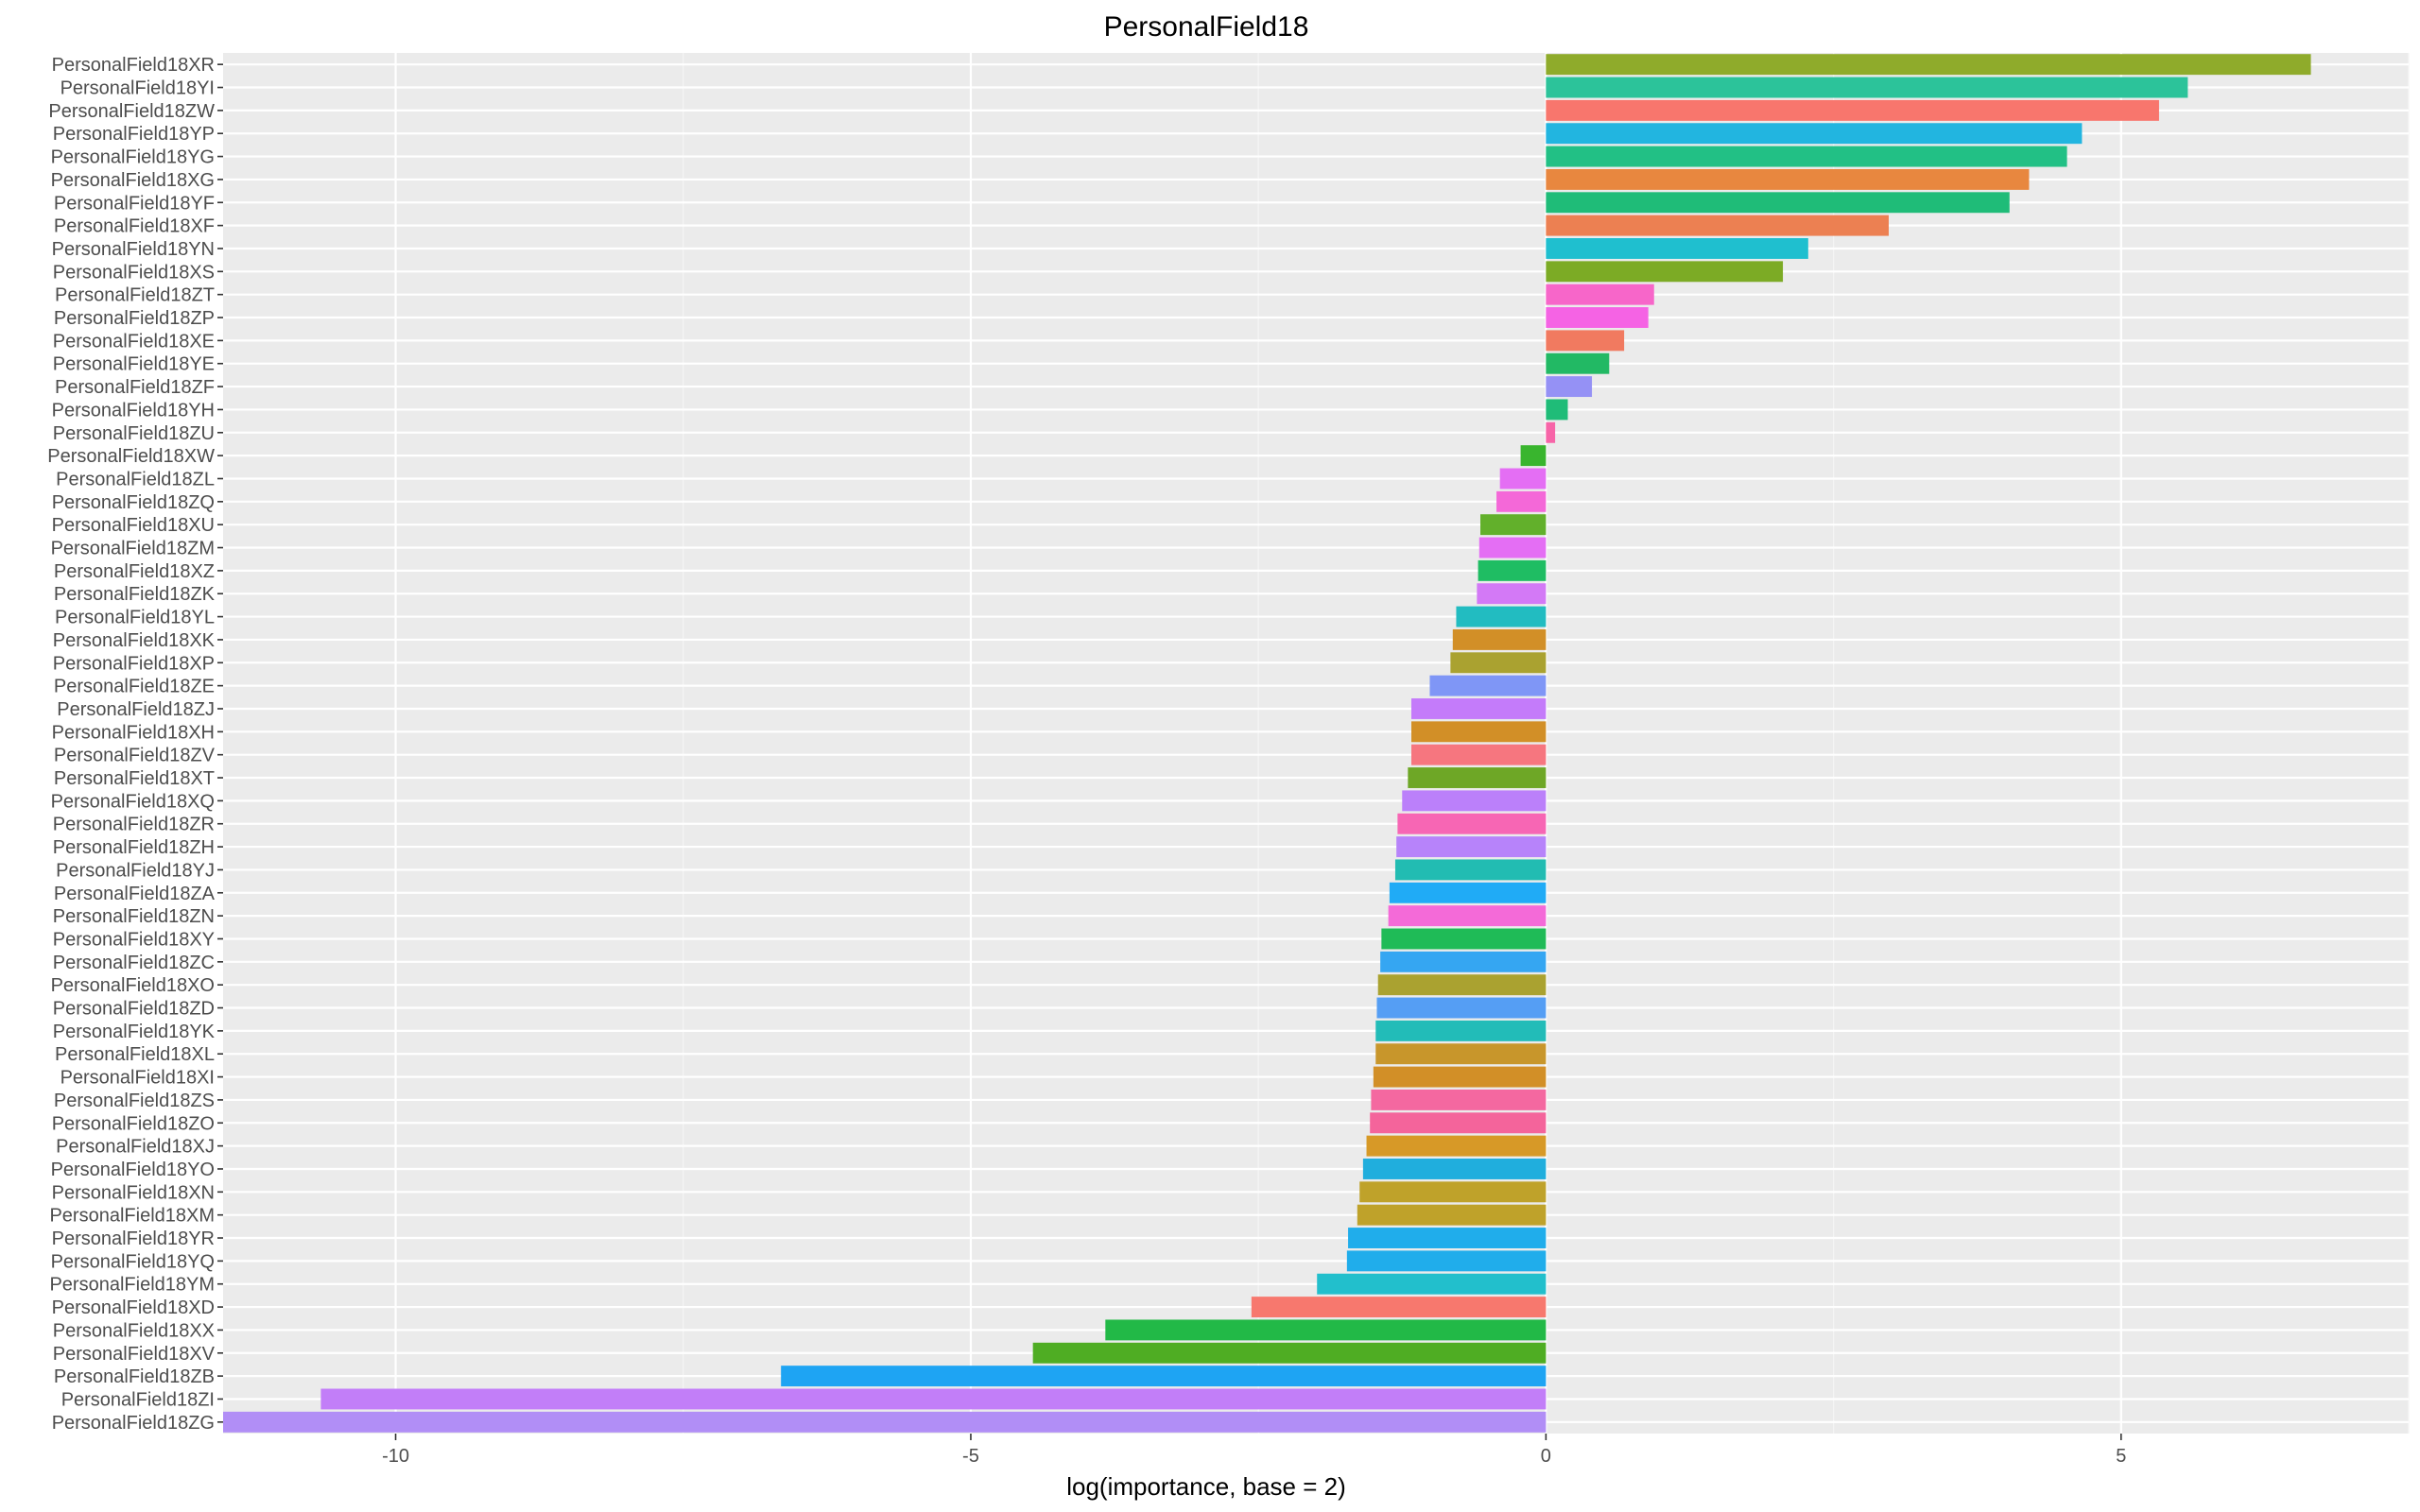  Describe the element at coordinates (1254, 1450) in the screenshot. I see `x-axis: -10 -5 0 5` at that location.